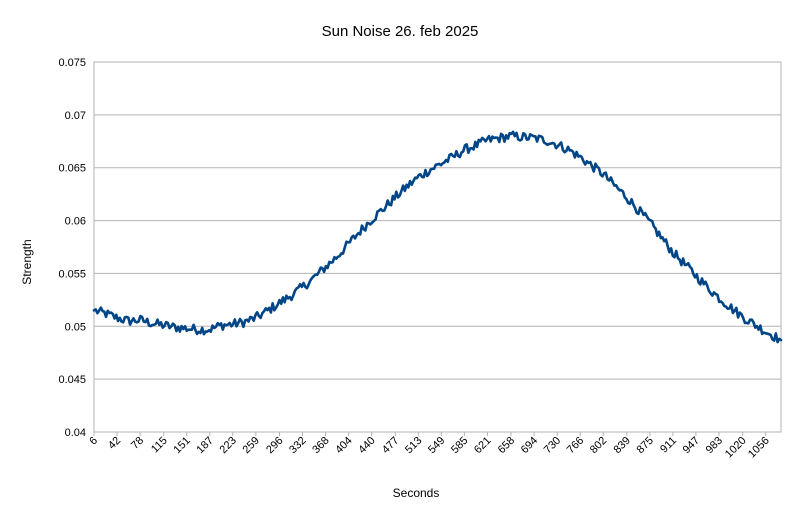  I want to click on x-tick-label: 223, so click(227, 445).